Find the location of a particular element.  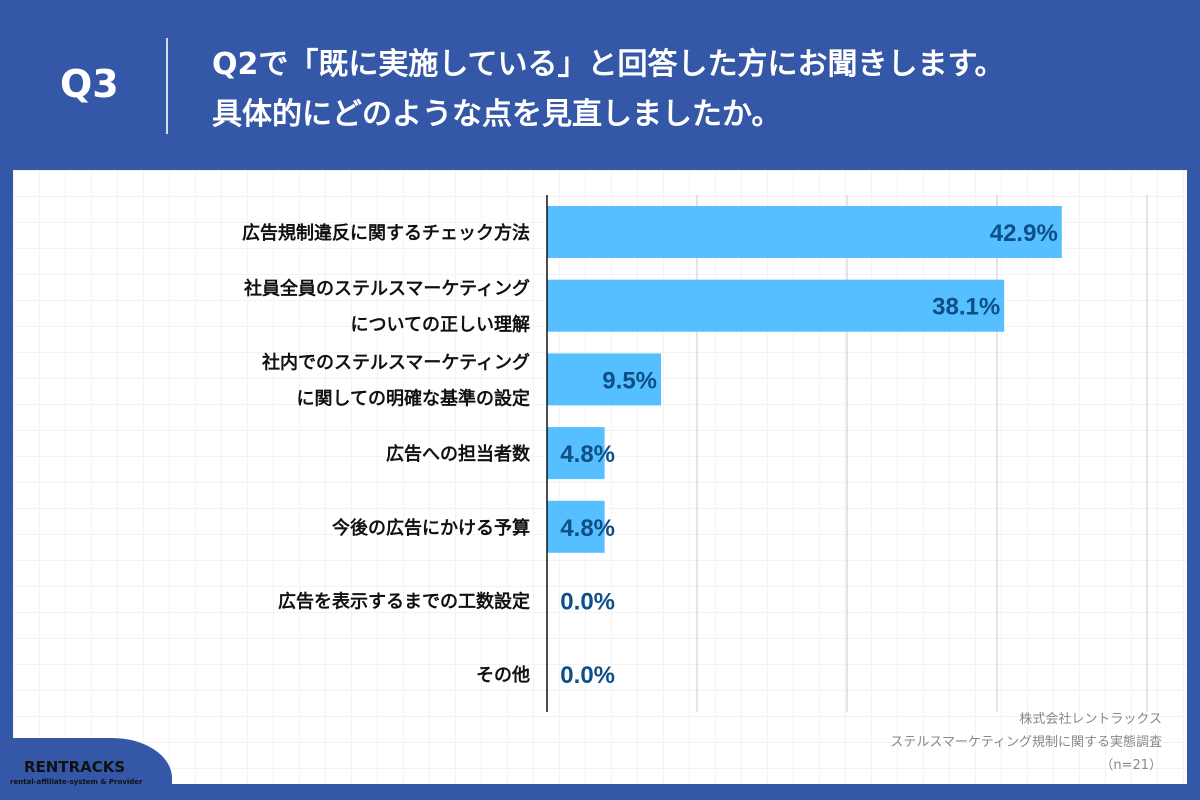

category-label: 今後の広告にかける予算 is located at coordinates (431, 528).